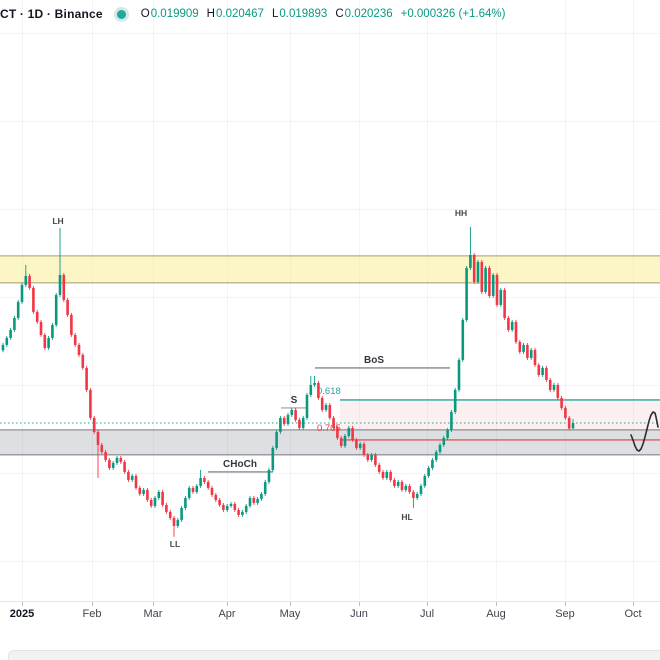 The height and width of the screenshot is (660, 660). I want to click on time-axis: 2025 Feb Mar Apr May Jun Jul Aug Sep Oct, so click(330, 625).